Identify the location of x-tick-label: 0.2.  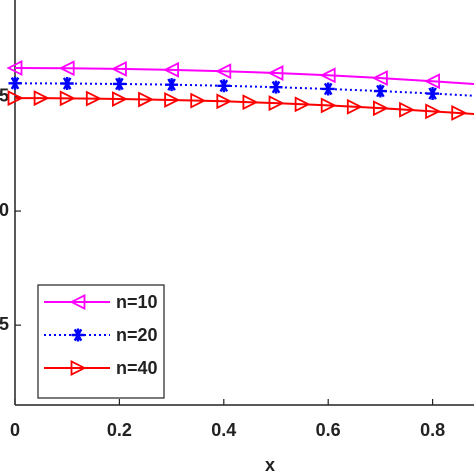
(119, 430).